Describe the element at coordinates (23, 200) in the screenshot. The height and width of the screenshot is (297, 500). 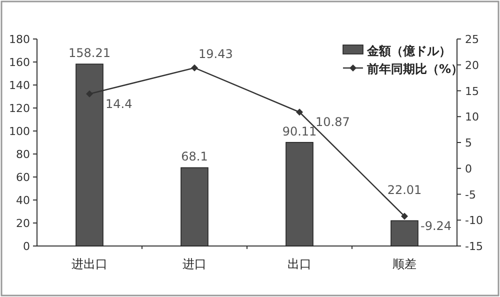
I see `y-tick-label: 40` at that location.